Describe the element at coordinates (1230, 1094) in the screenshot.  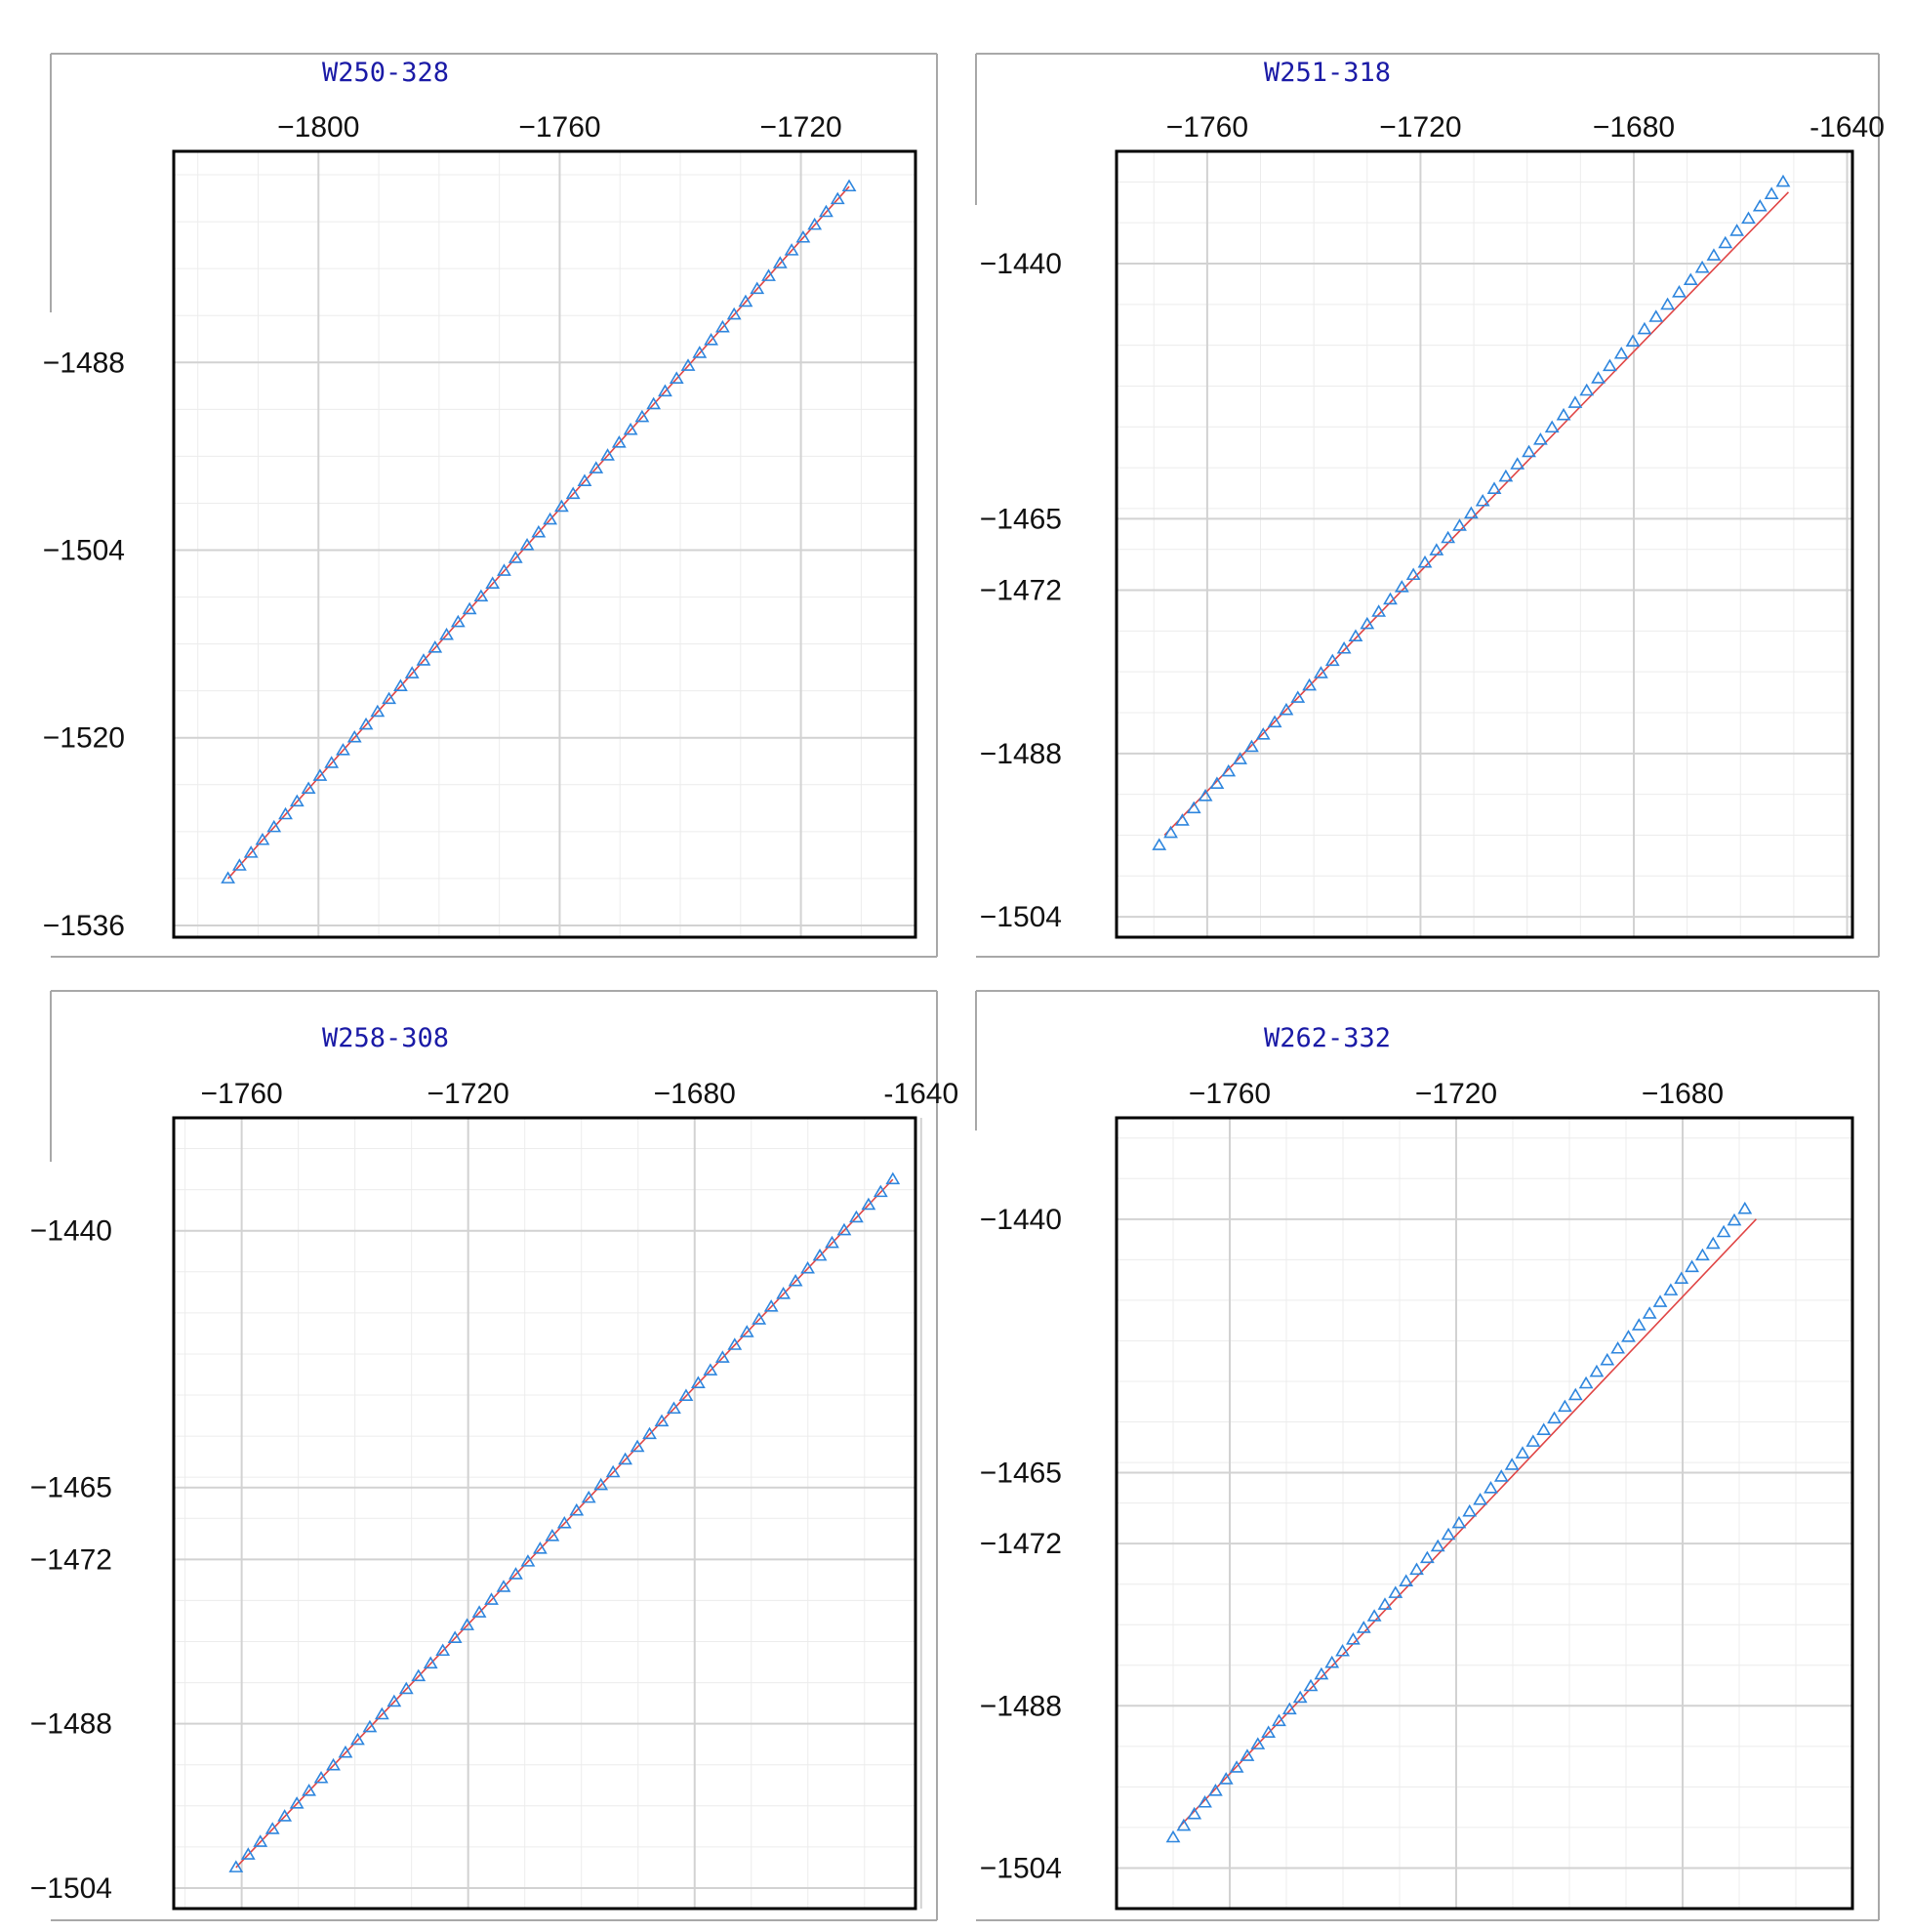
I see `x-tick-label: −1760` at that location.